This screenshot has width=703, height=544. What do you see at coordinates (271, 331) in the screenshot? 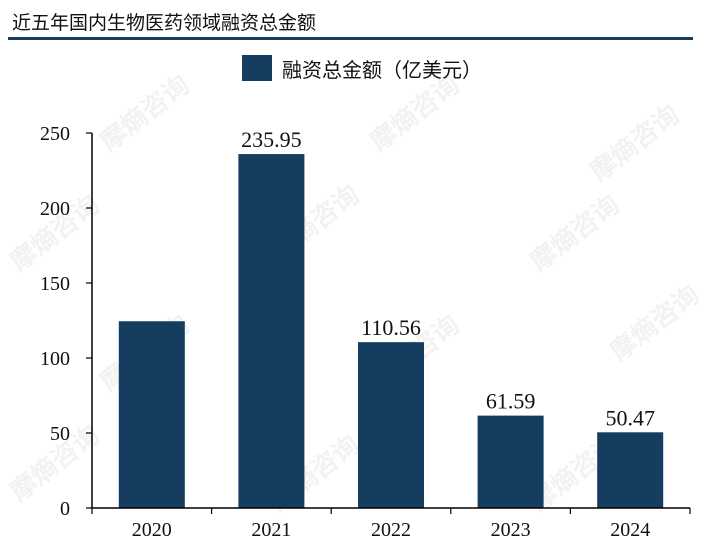
I see `bar-2021` at bounding box center [271, 331].